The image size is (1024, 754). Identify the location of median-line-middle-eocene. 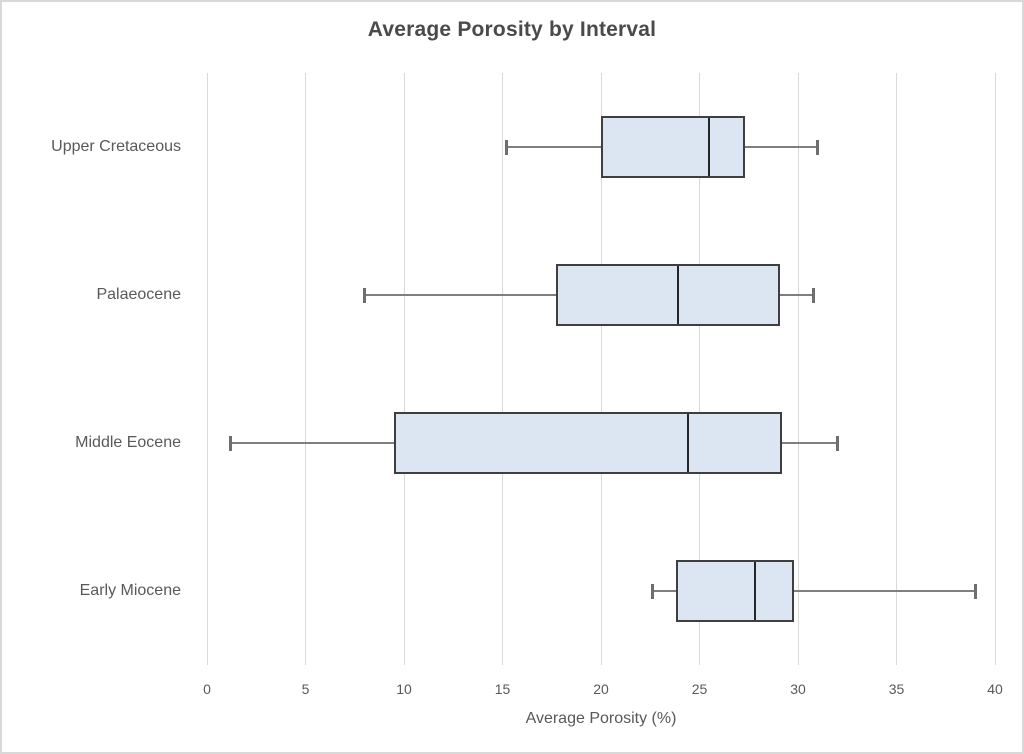
(687, 443).